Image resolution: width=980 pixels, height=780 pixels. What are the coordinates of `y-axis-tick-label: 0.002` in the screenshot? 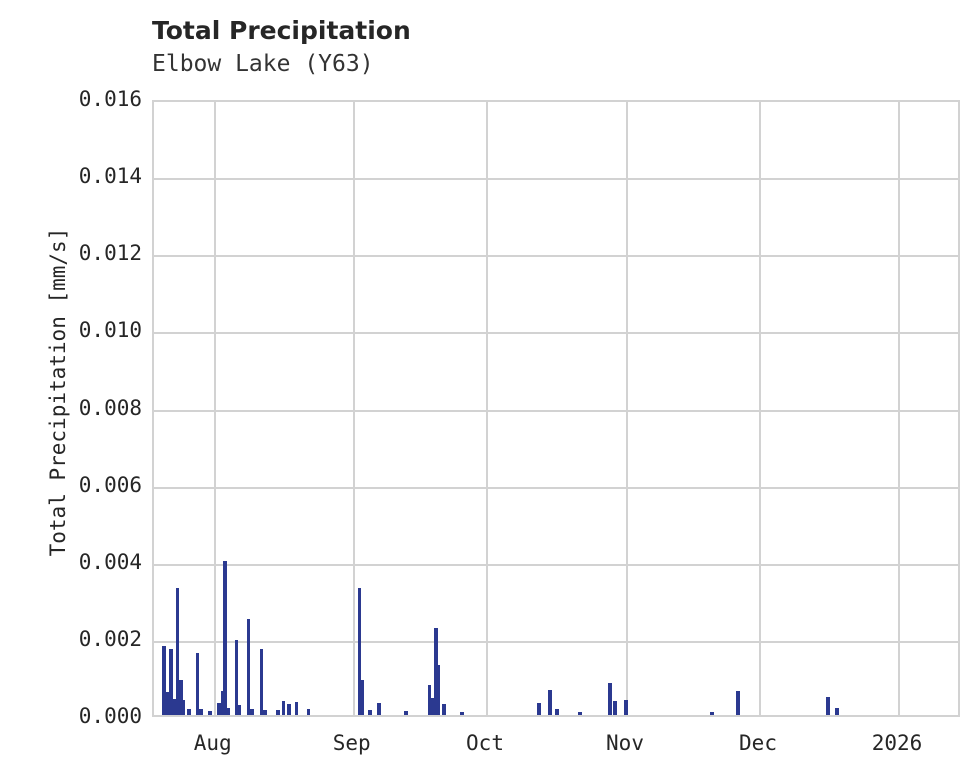 It's located at (110, 638).